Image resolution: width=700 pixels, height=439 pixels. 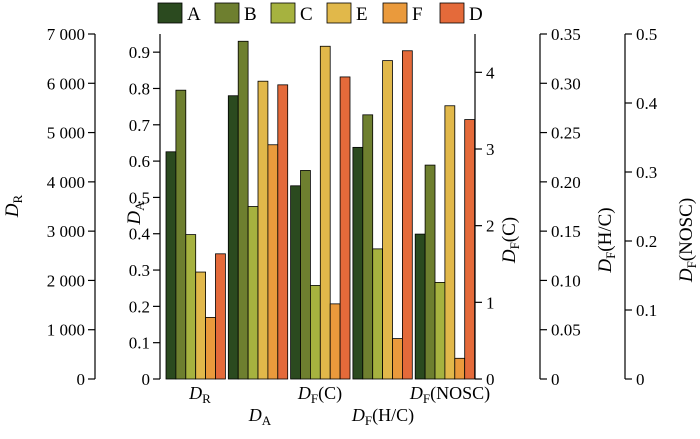 What do you see at coordinates (139, 52) in the screenshot?
I see `tick-label: 0.9` at bounding box center [139, 52].